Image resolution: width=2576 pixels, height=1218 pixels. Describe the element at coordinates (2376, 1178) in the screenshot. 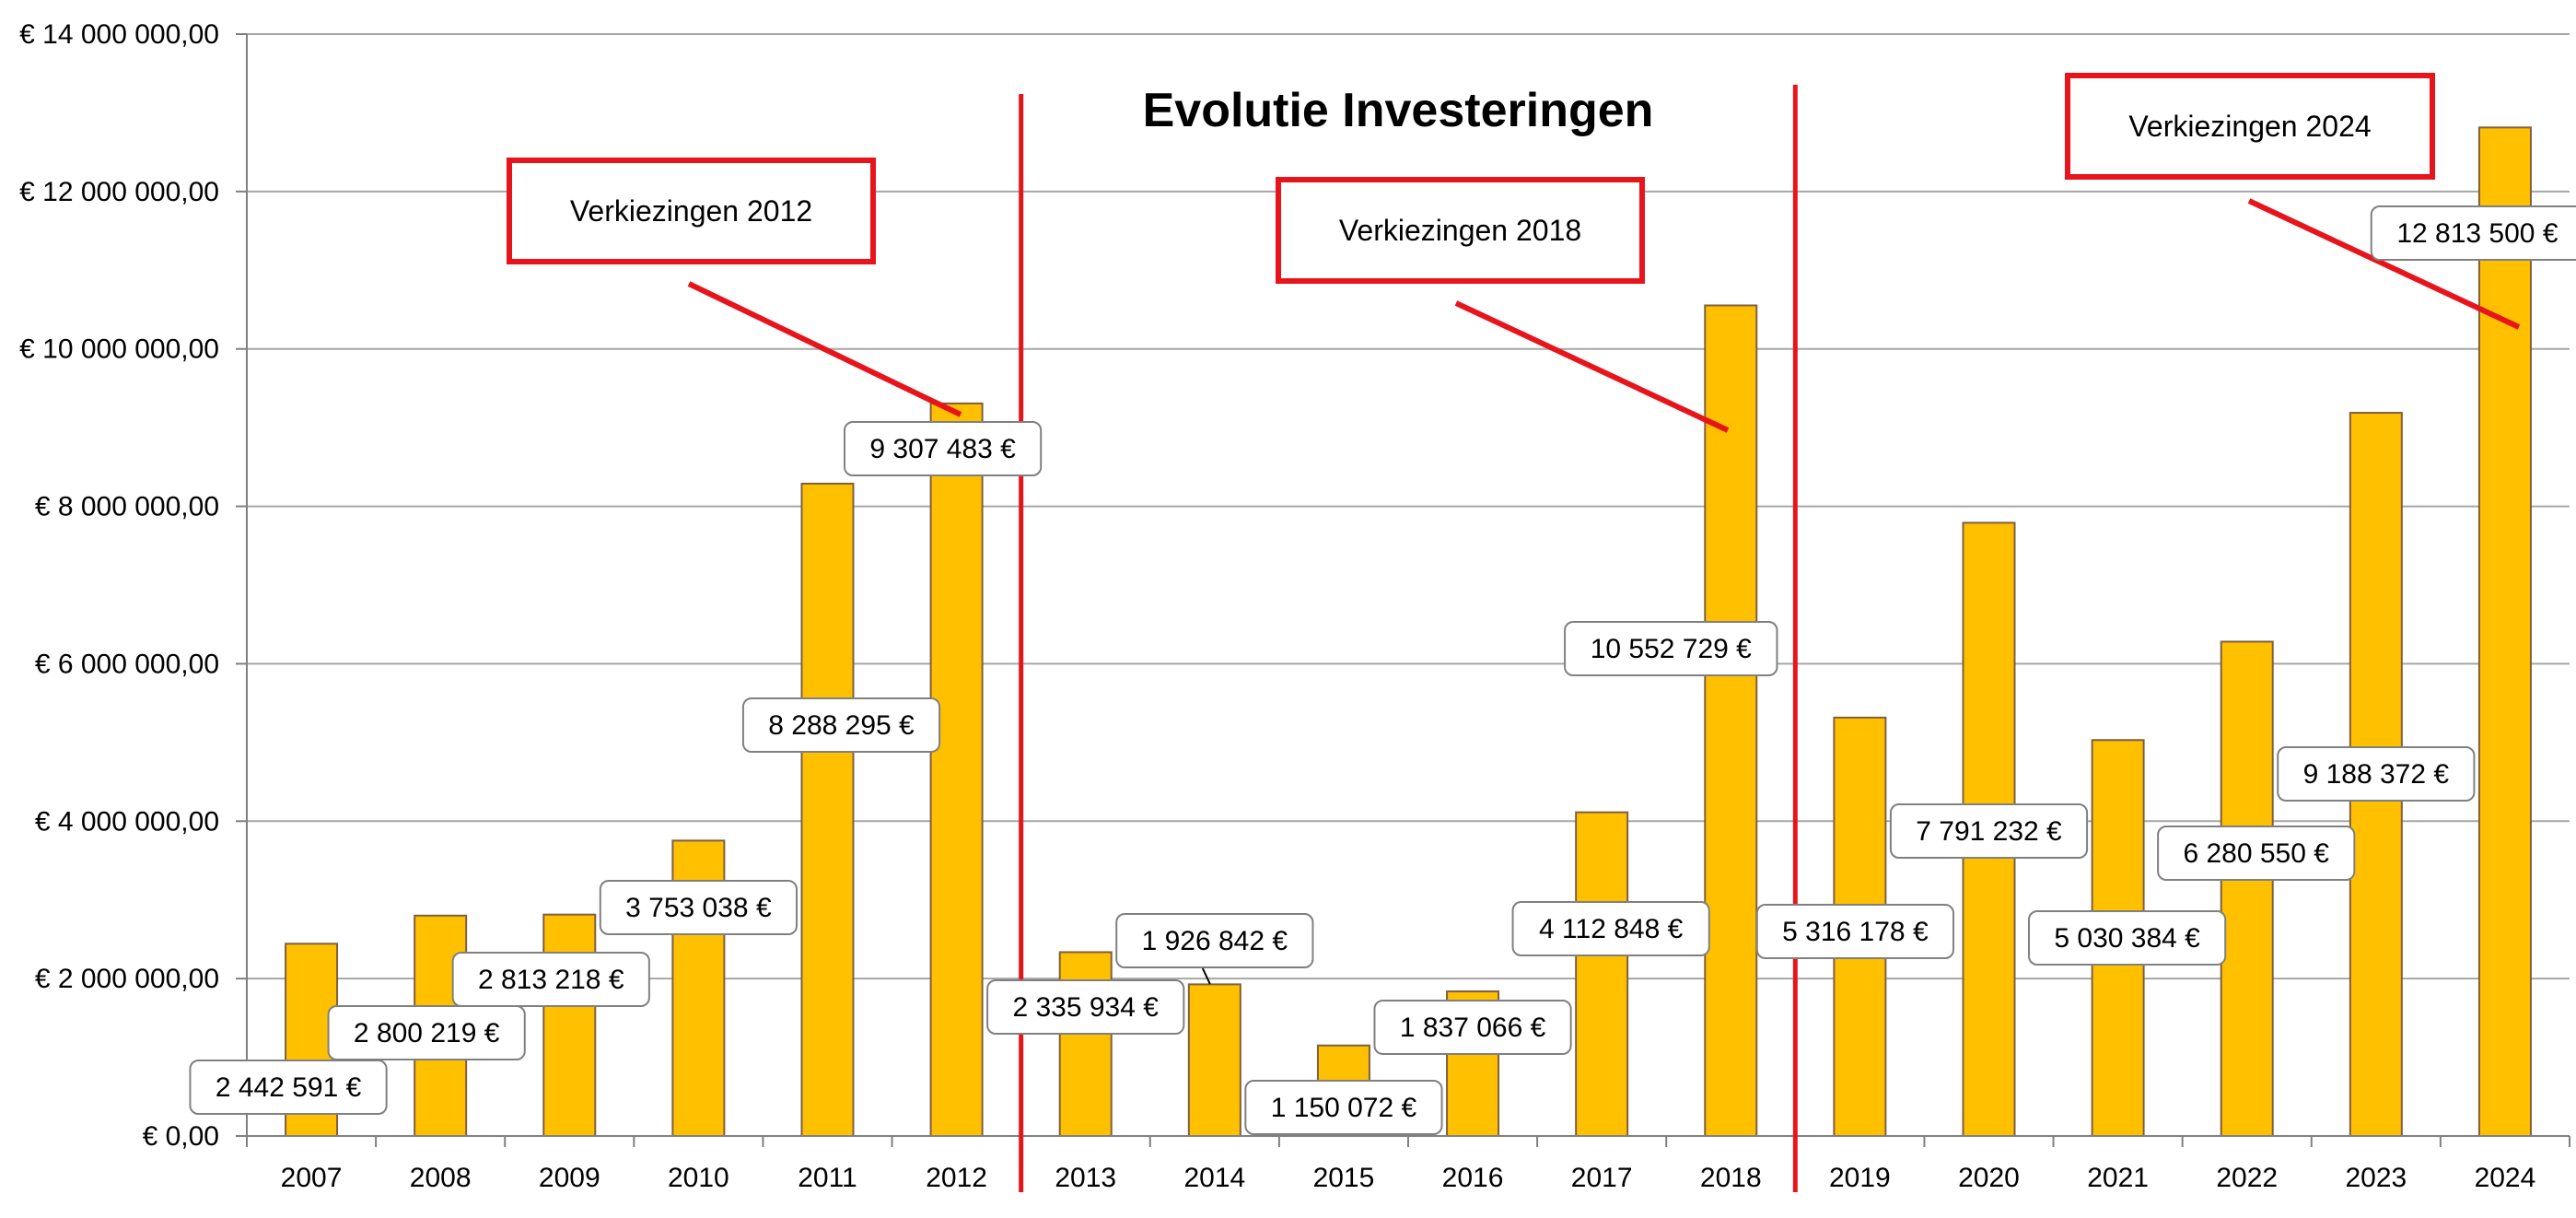

I see `x-tick-label: 2023` at that location.